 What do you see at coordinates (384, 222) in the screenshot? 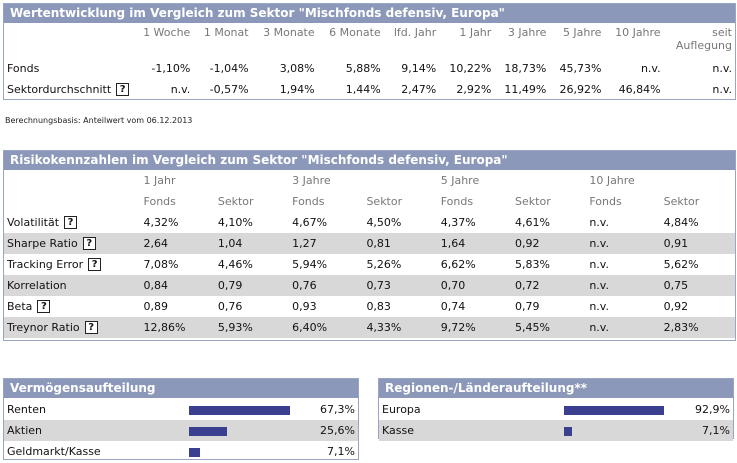
I see `table-cell: 4,50%` at bounding box center [384, 222].